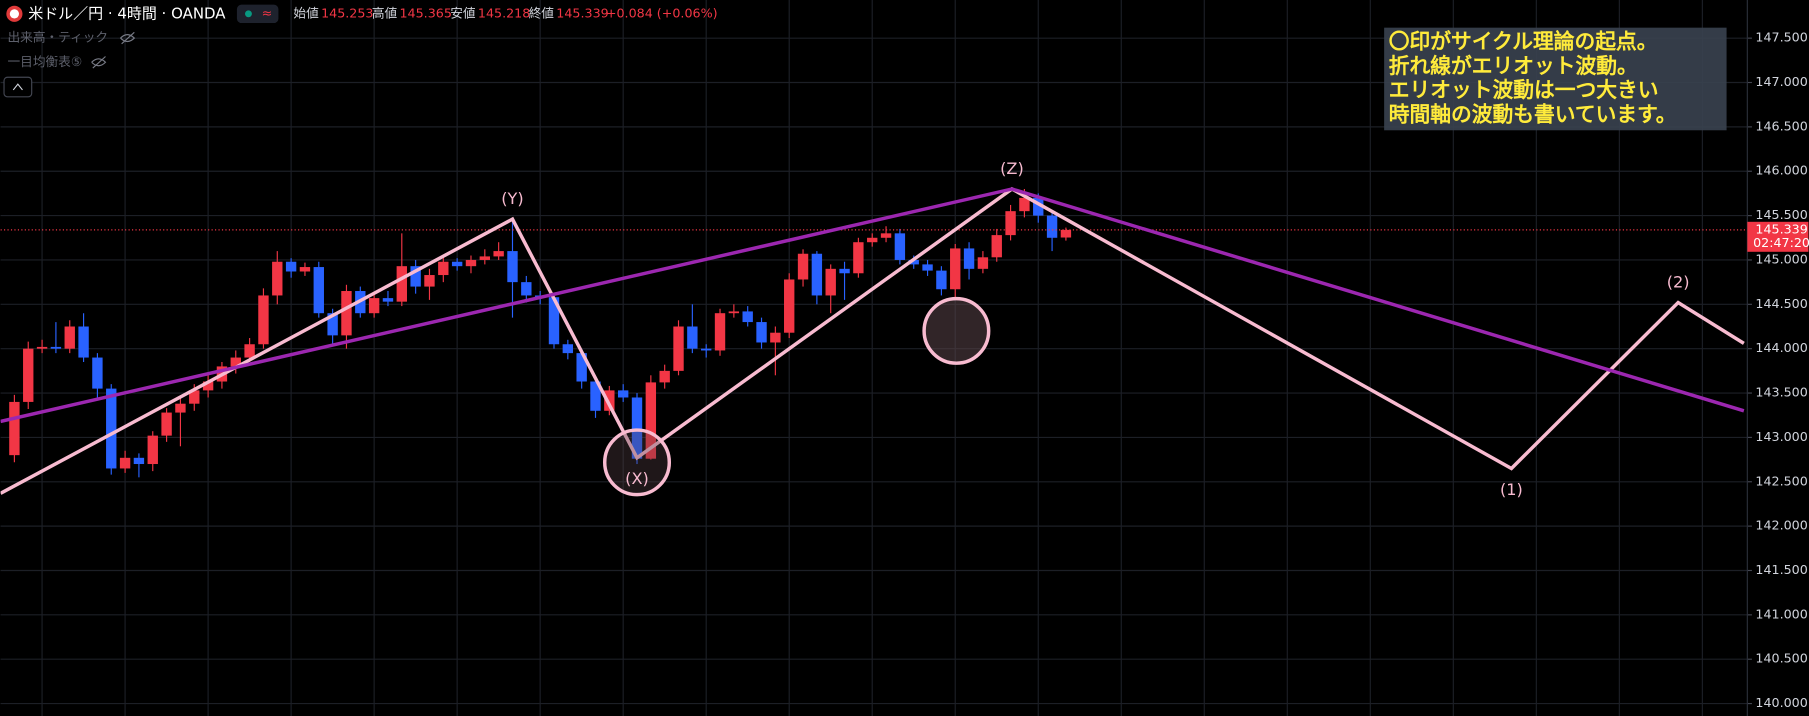 The height and width of the screenshot is (716, 1809). Describe the element at coordinates (1012, 168) in the screenshot. I see `wave-label: (Z)` at that location.